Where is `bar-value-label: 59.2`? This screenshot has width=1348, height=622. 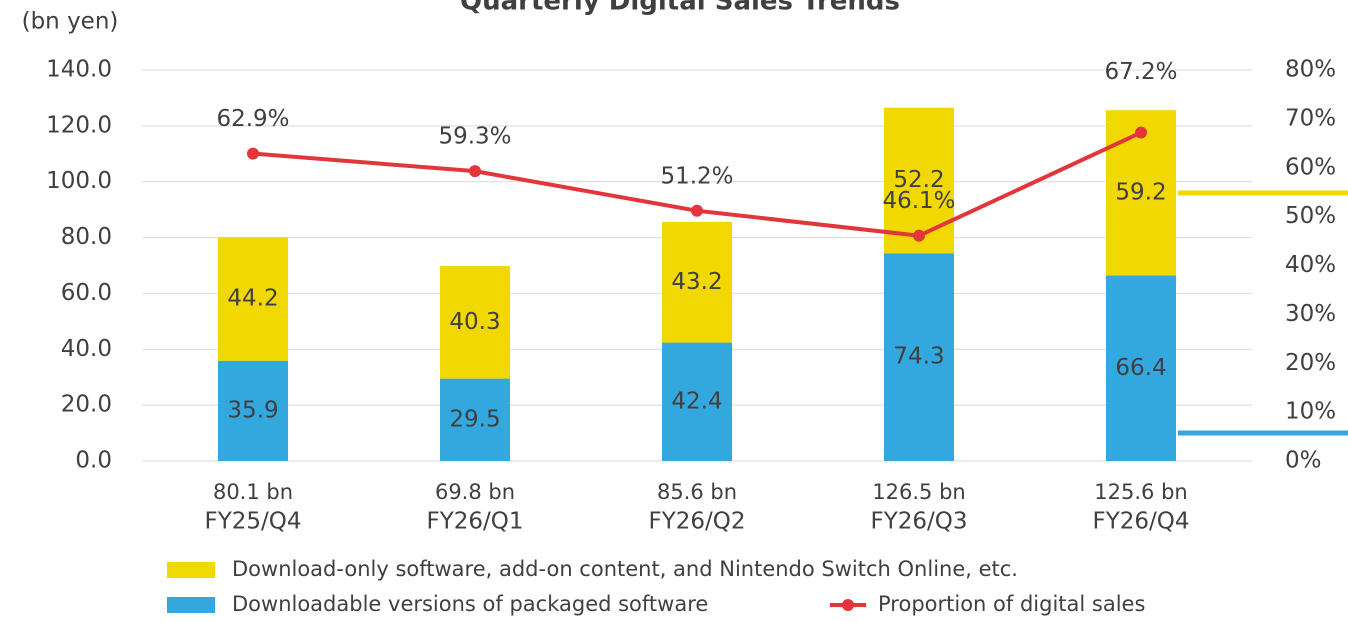
bar-value-label: 59.2 is located at coordinates (1140, 192).